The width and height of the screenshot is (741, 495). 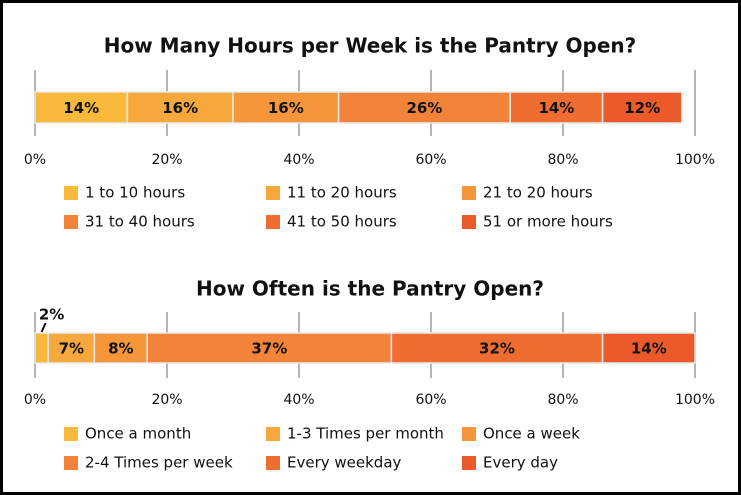 I want to click on legend-label: Once a month, so click(x=138, y=434).